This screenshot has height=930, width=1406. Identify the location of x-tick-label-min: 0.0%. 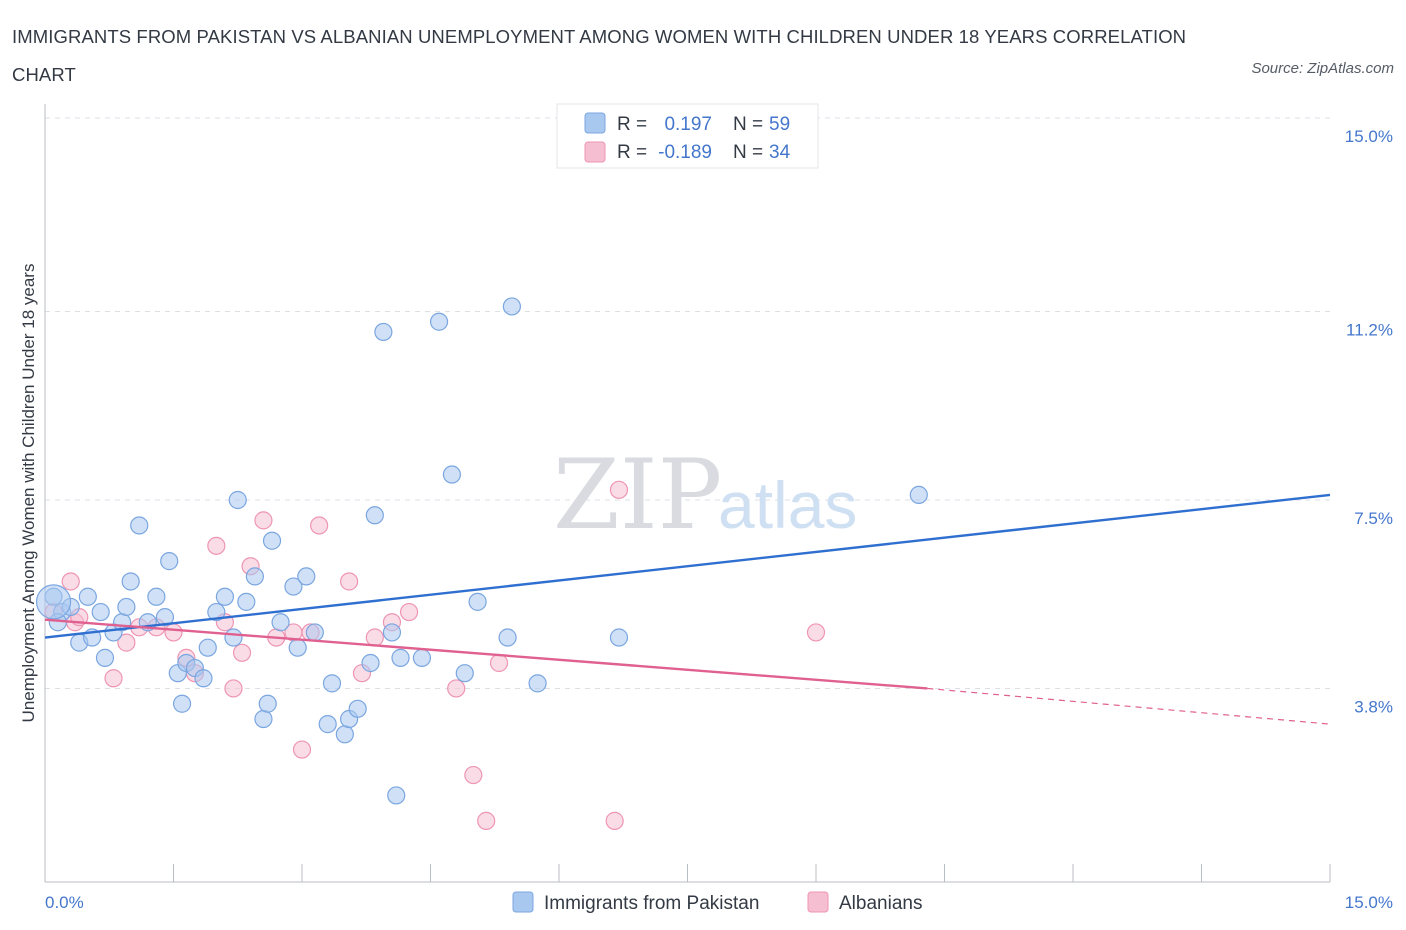
(64, 902).